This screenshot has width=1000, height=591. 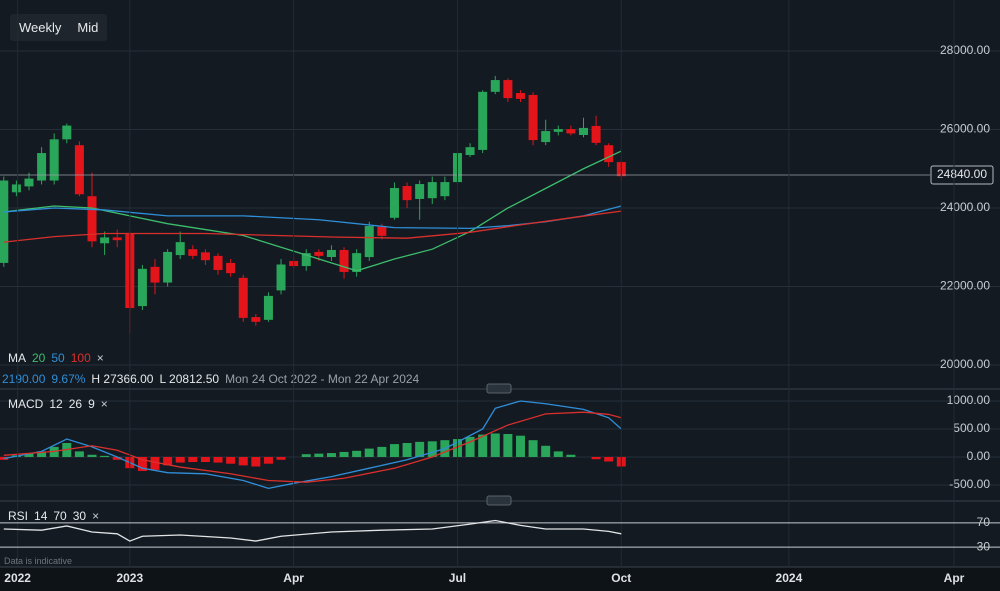 What do you see at coordinates (88, 27) in the screenshot?
I see `price-type-button: Mid` at bounding box center [88, 27].